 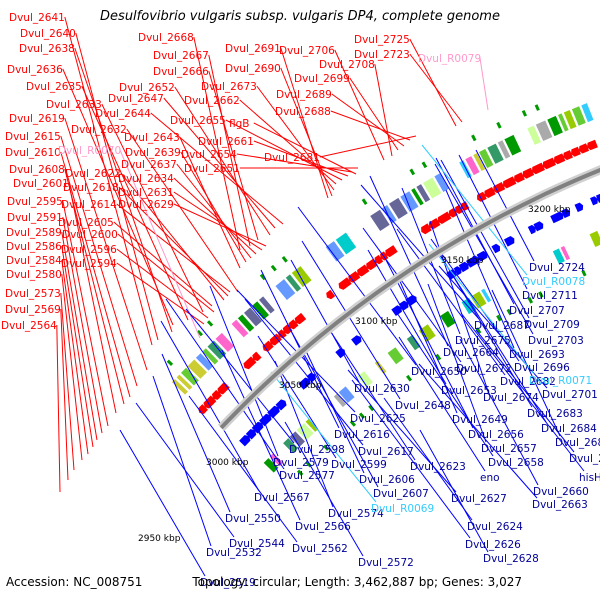 I want to click on forward-gene-label: Dvul_2605, so click(x=86, y=223).